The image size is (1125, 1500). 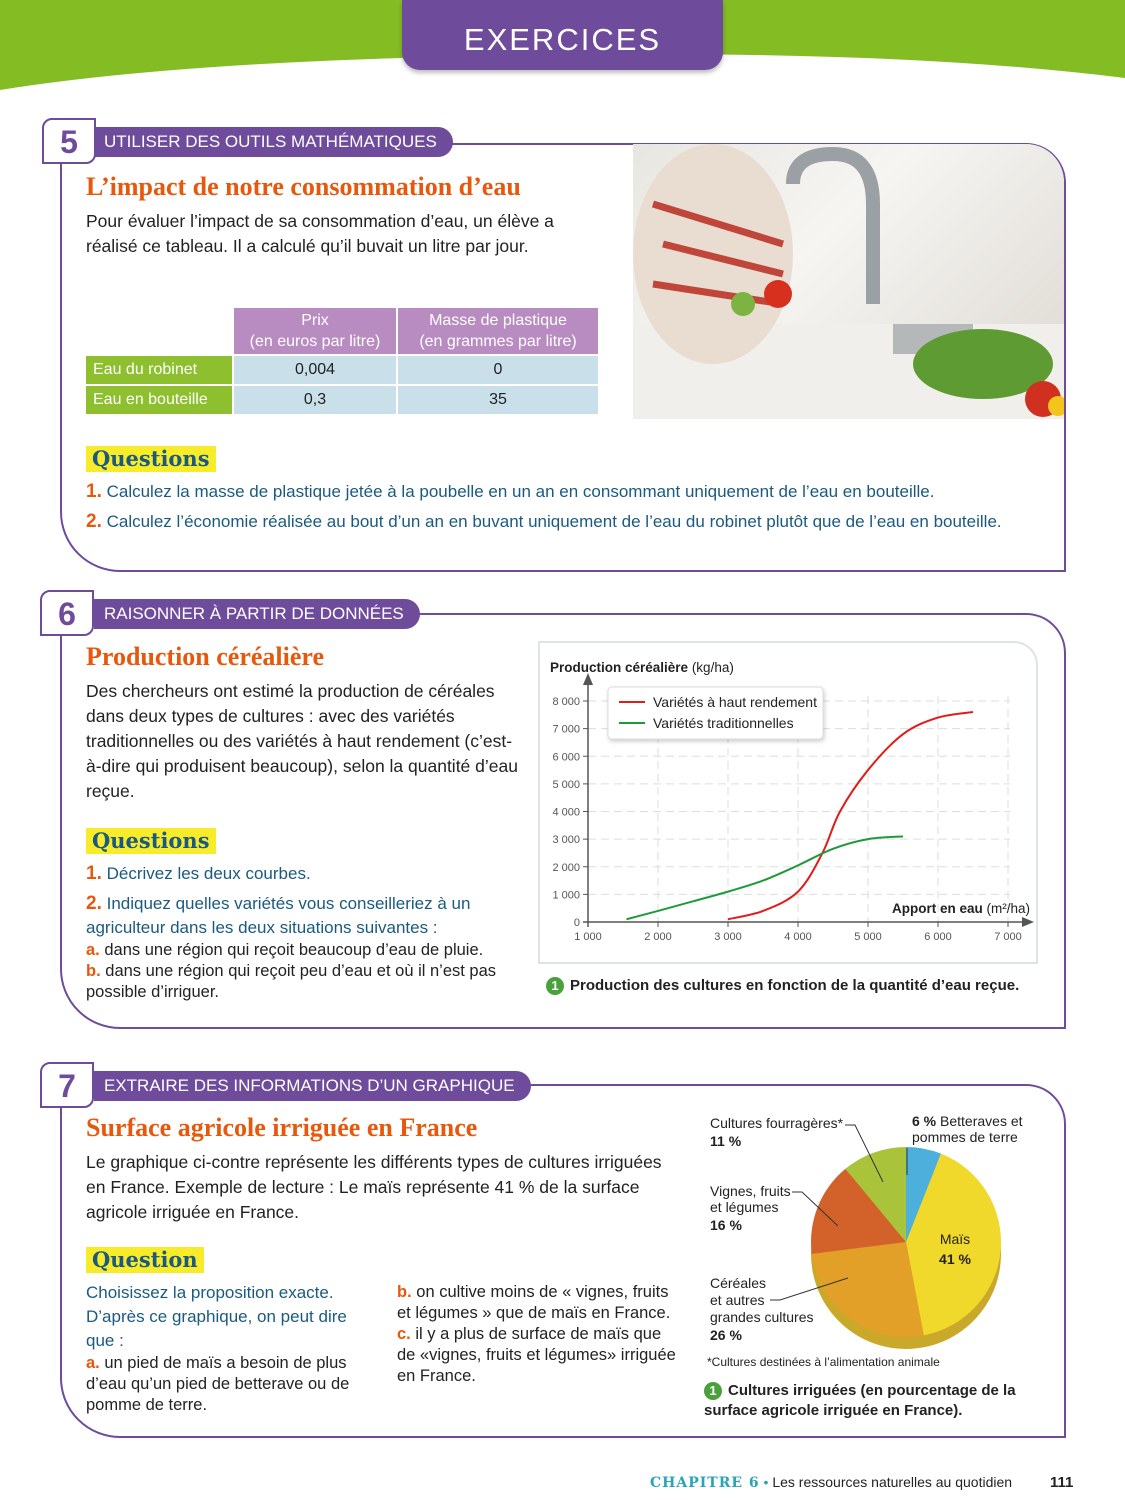 I want to click on y-tick-label: 7 000, so click(x=566, y=730).